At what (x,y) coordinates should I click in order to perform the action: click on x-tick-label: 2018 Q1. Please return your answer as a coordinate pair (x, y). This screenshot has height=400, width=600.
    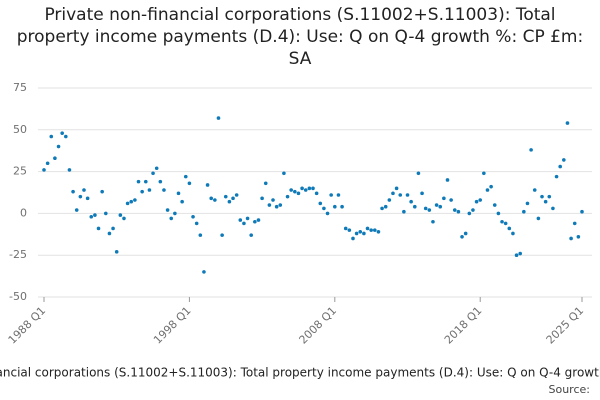
    Looking at the image, I should click on (463, 325).